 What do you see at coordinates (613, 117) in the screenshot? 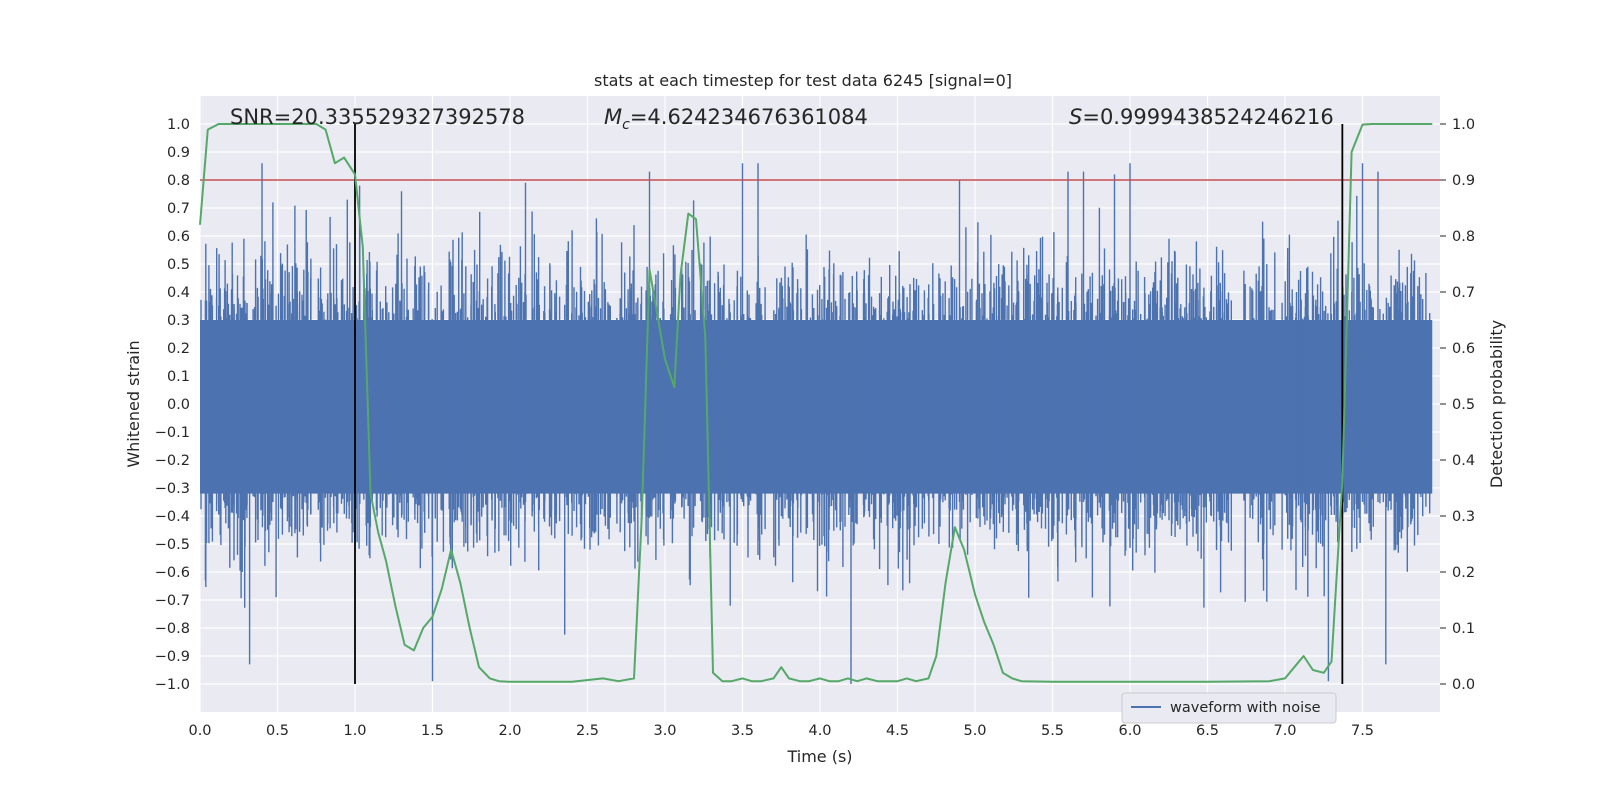
I see `chirp-mass-symbol: M` at bounding box center [613, 117].